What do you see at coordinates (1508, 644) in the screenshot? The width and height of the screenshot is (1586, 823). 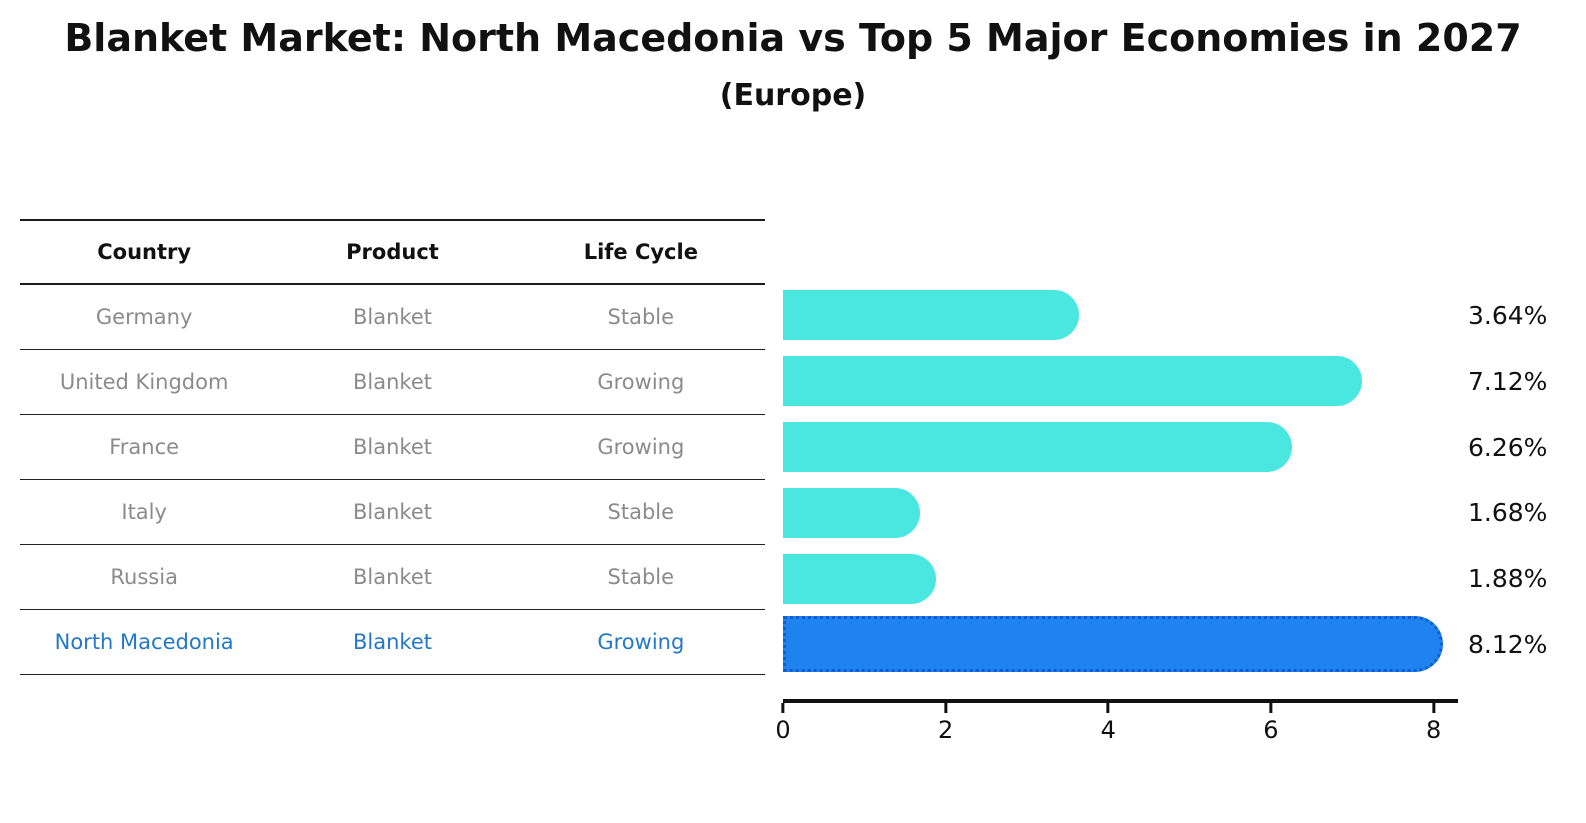 I see `value-label: 8.12%` at bounding box center [1508, 644].